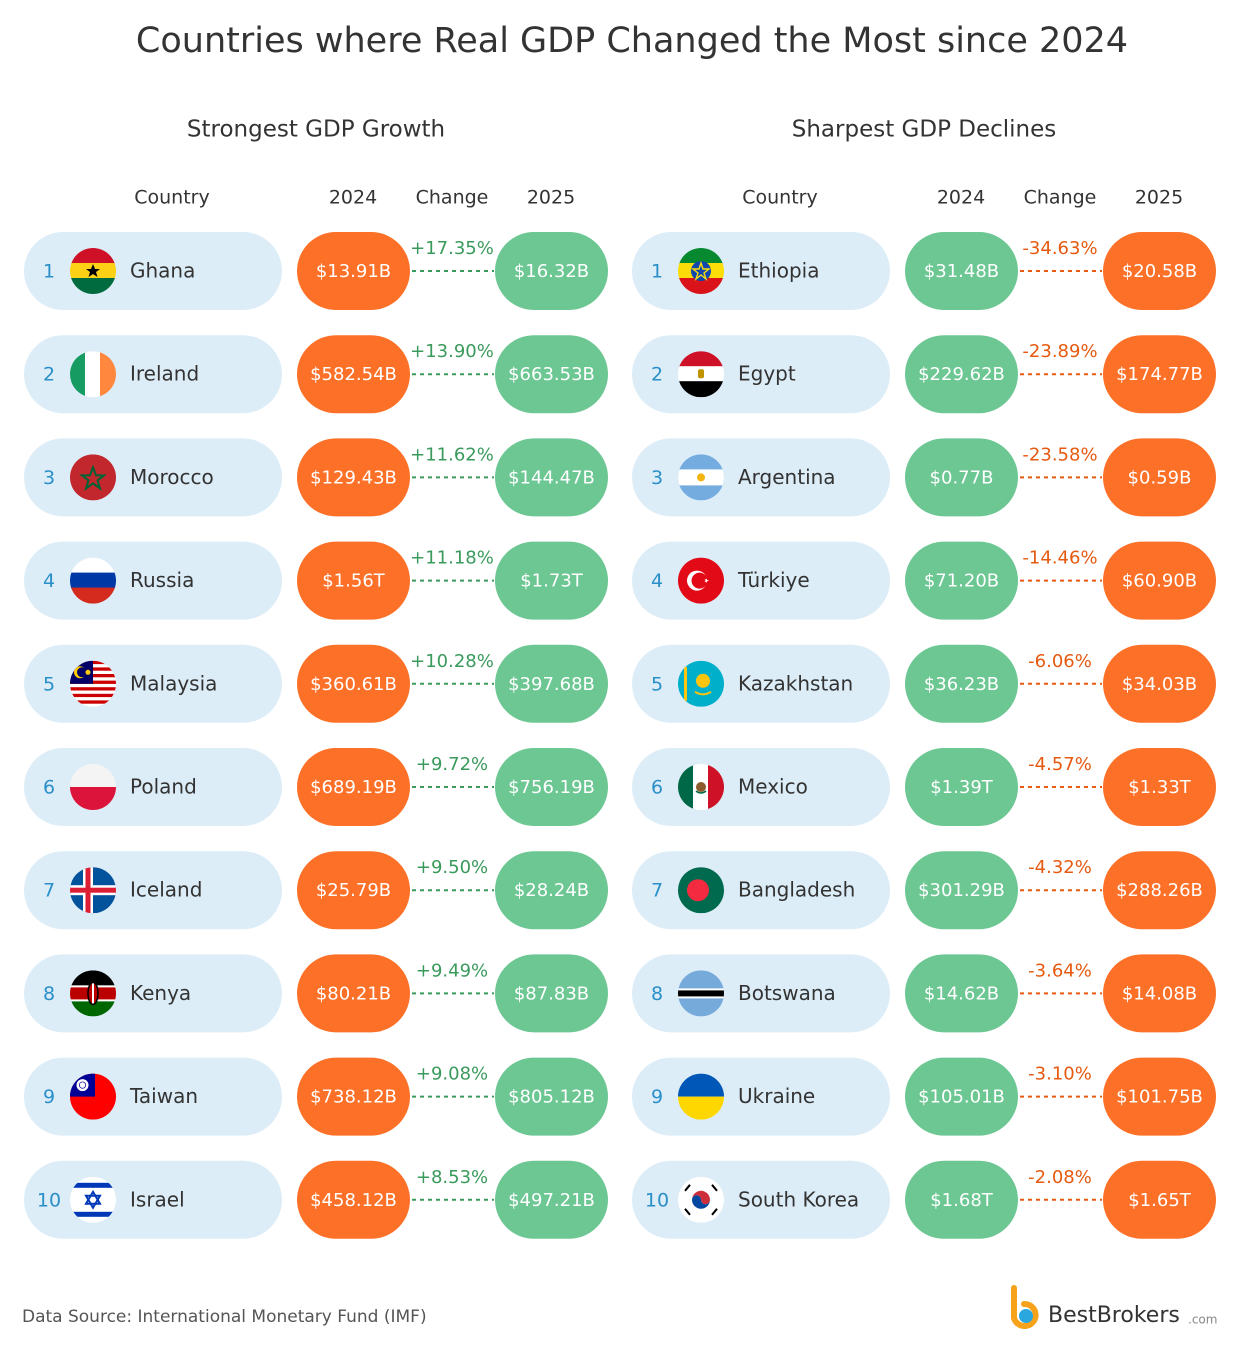 The image size is (1240, 1350). I want to click on gdp-2025: $0.59B, so click(1160, 477).